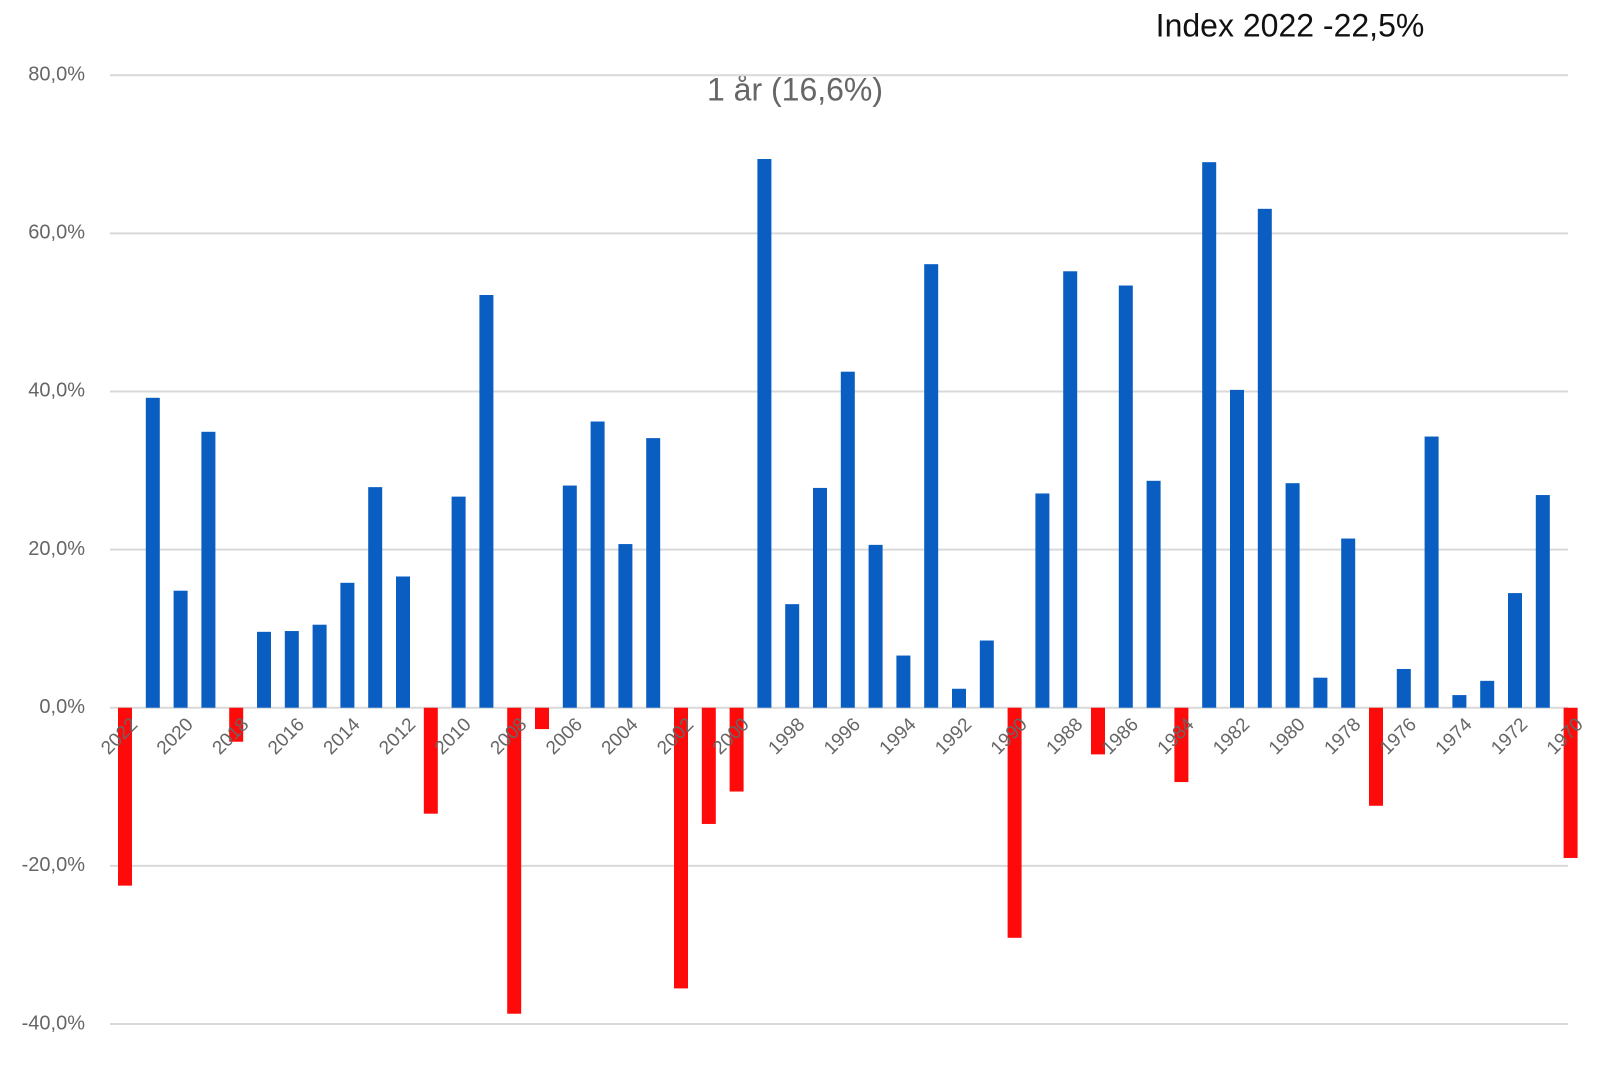 The height and width of the screenshot is (1073, 1621). I want to click on x-tick-label: 2004, so click(620, 736).